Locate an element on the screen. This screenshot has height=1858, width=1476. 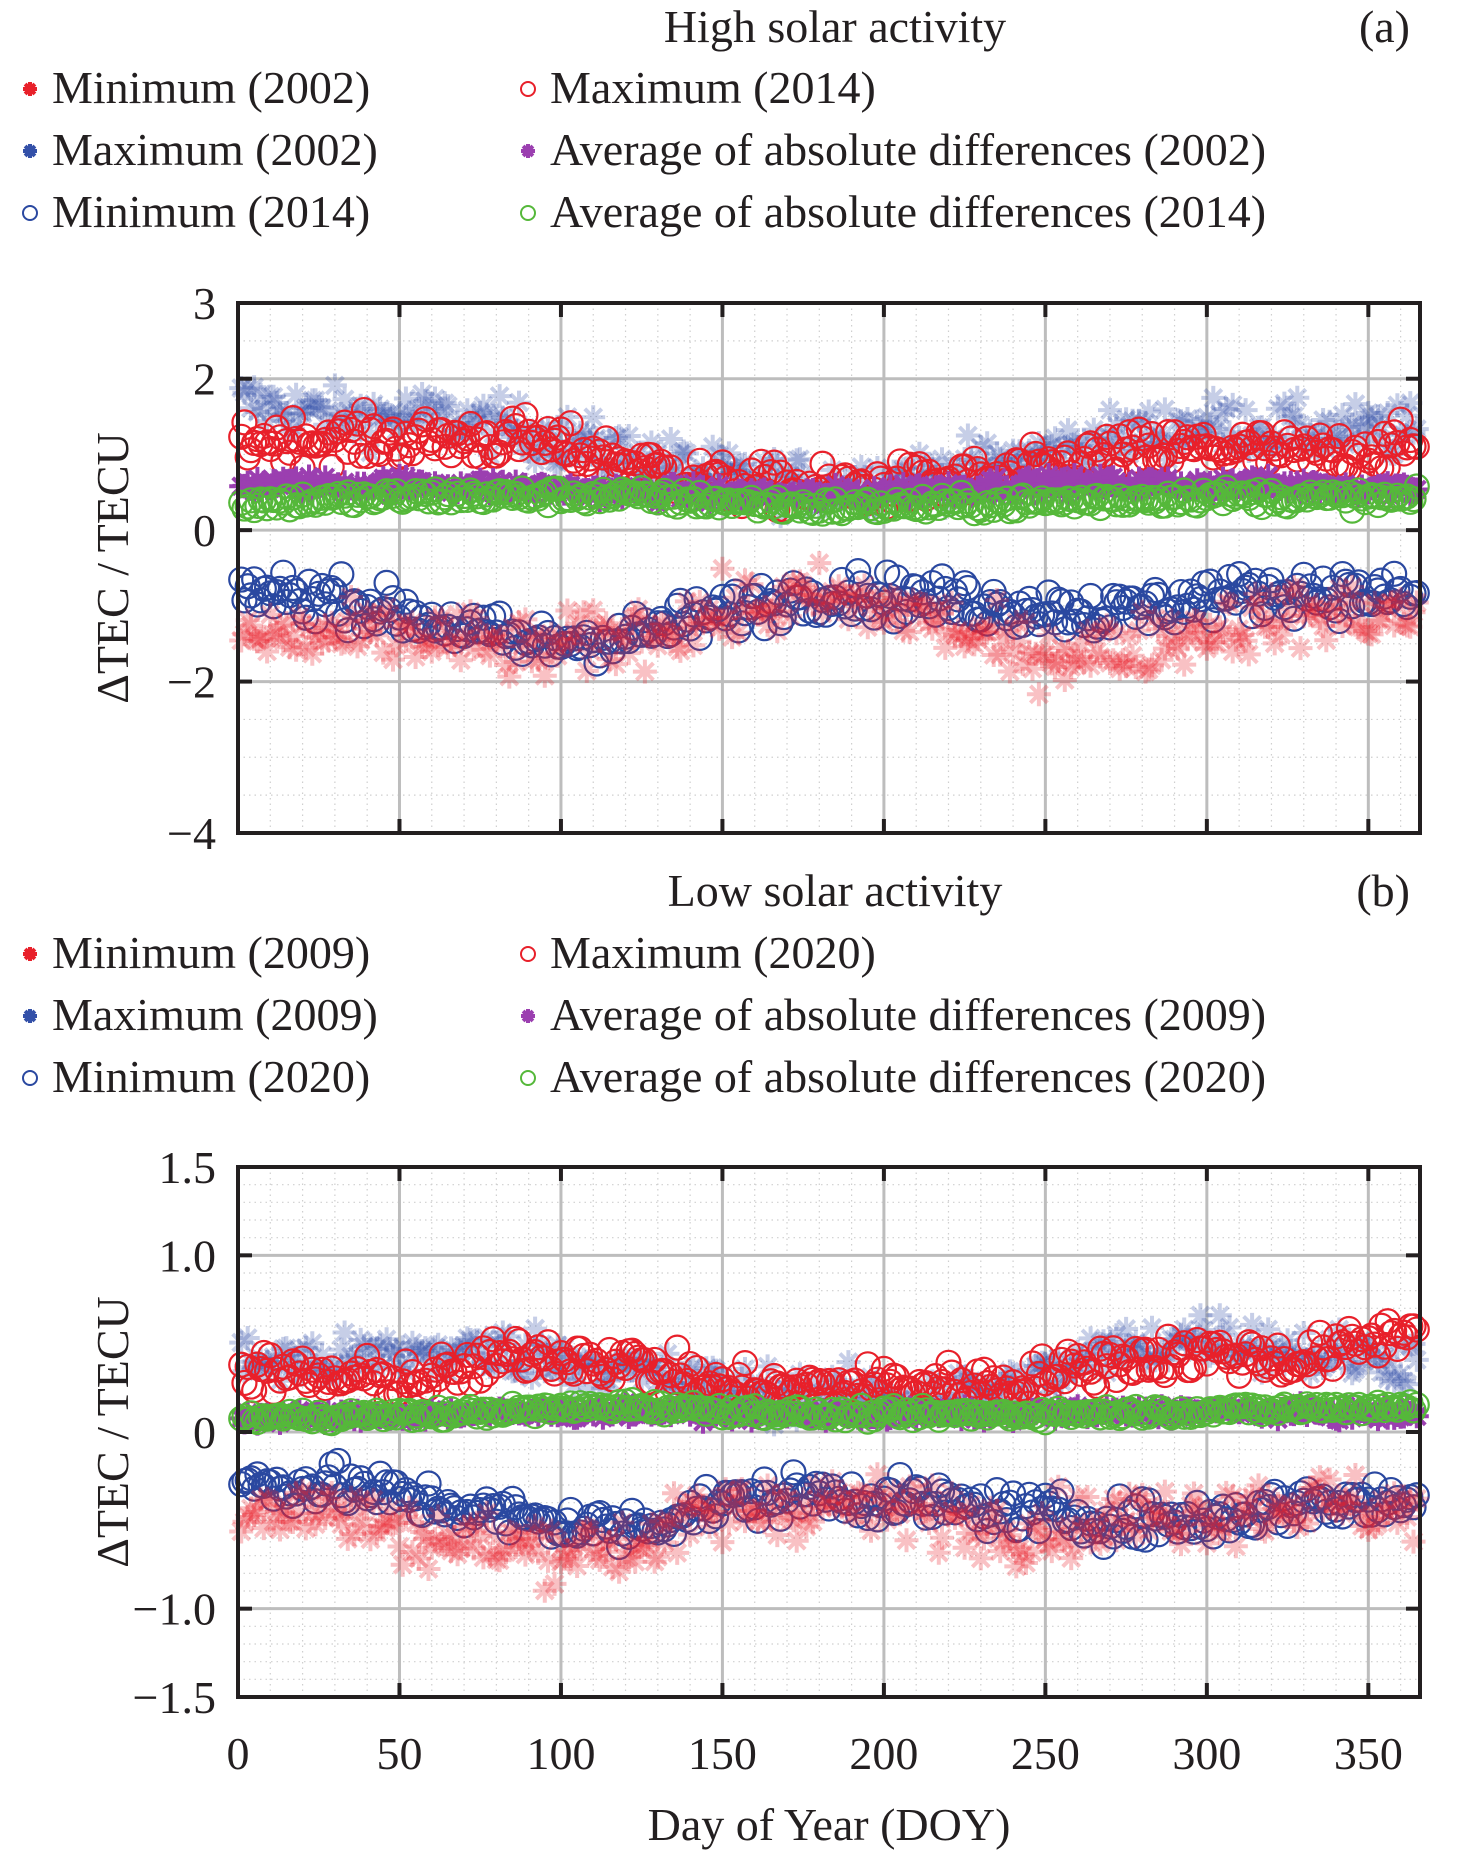
legend-label: Average of absolute differences (2009) is located at coordinates (908, 1014).